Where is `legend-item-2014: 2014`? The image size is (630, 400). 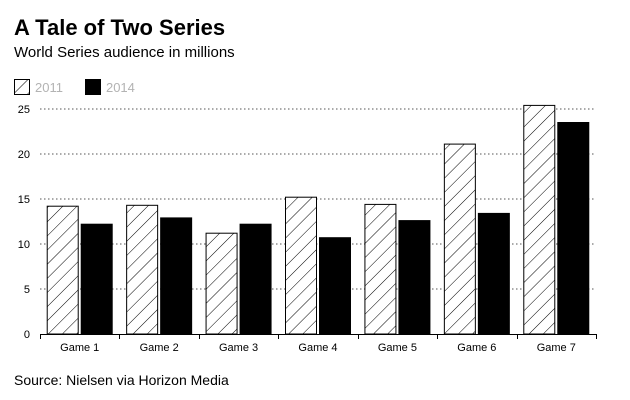
legend-item-2014: 2014 is located at coordinates (109, 87).